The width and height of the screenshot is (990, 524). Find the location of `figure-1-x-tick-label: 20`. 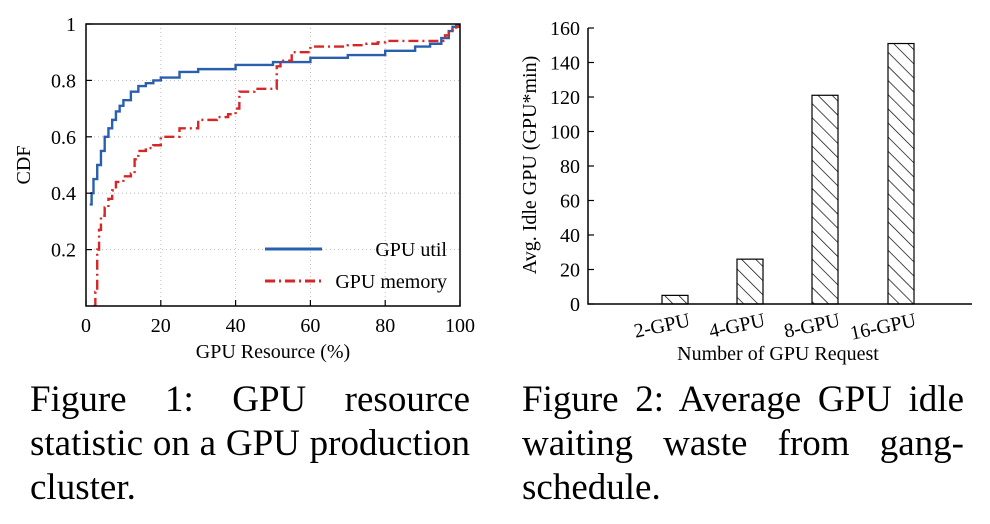

figure-1-x-tick-label: 20 is located at coordinates (161, 326).